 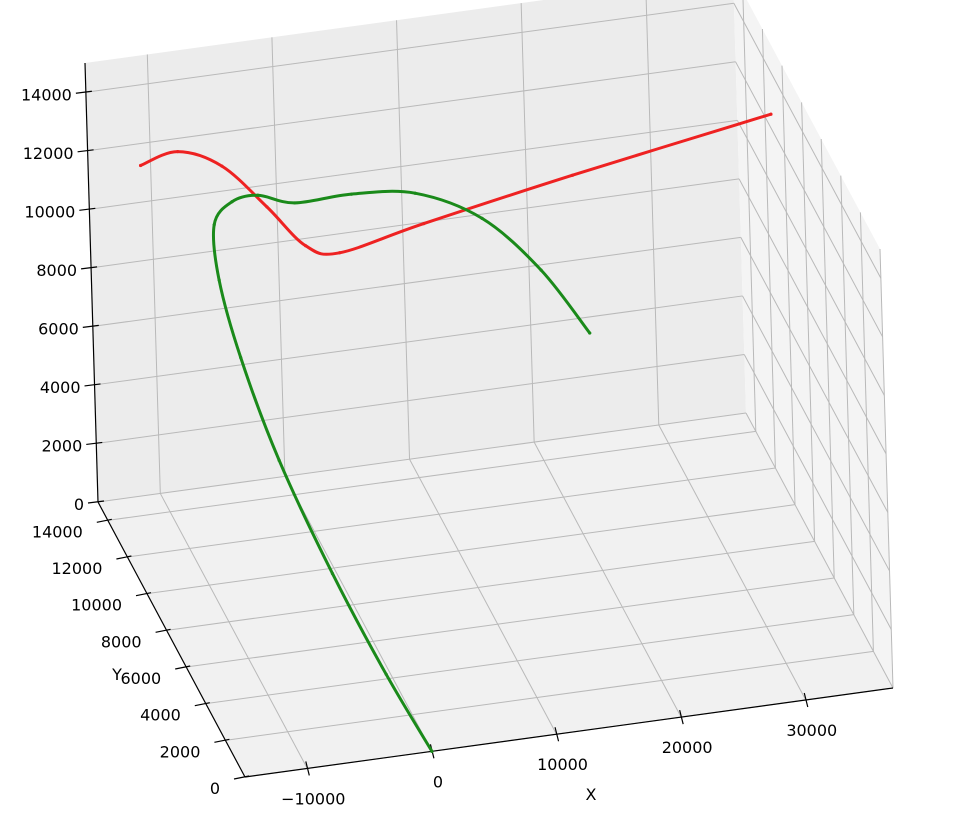 What do you see at coordinates (58, 328) in the screenshot?
I see `z-tick-label: 6000` at bounding box center [58, 328].